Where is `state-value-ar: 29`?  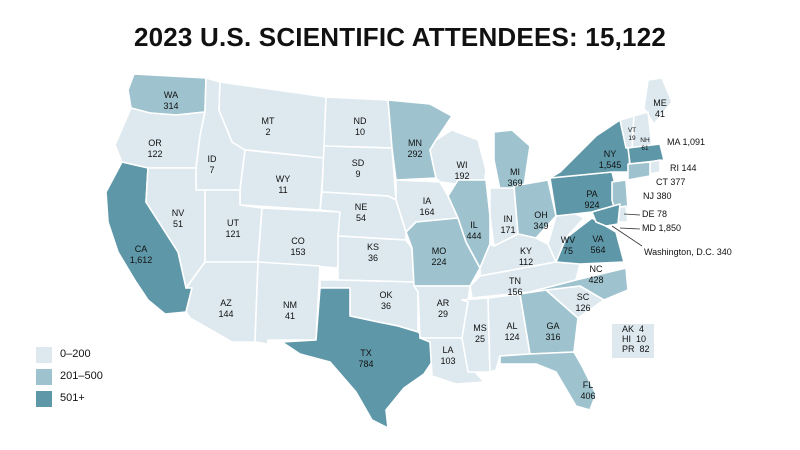 state-value-ar: 29 is located at coordinates (443, 314).